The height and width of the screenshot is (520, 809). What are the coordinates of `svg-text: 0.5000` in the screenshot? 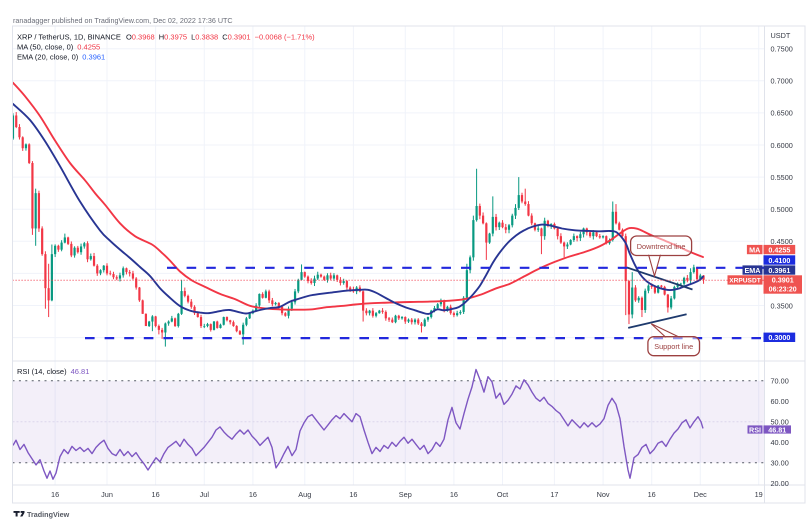 It's located at (782, 209).